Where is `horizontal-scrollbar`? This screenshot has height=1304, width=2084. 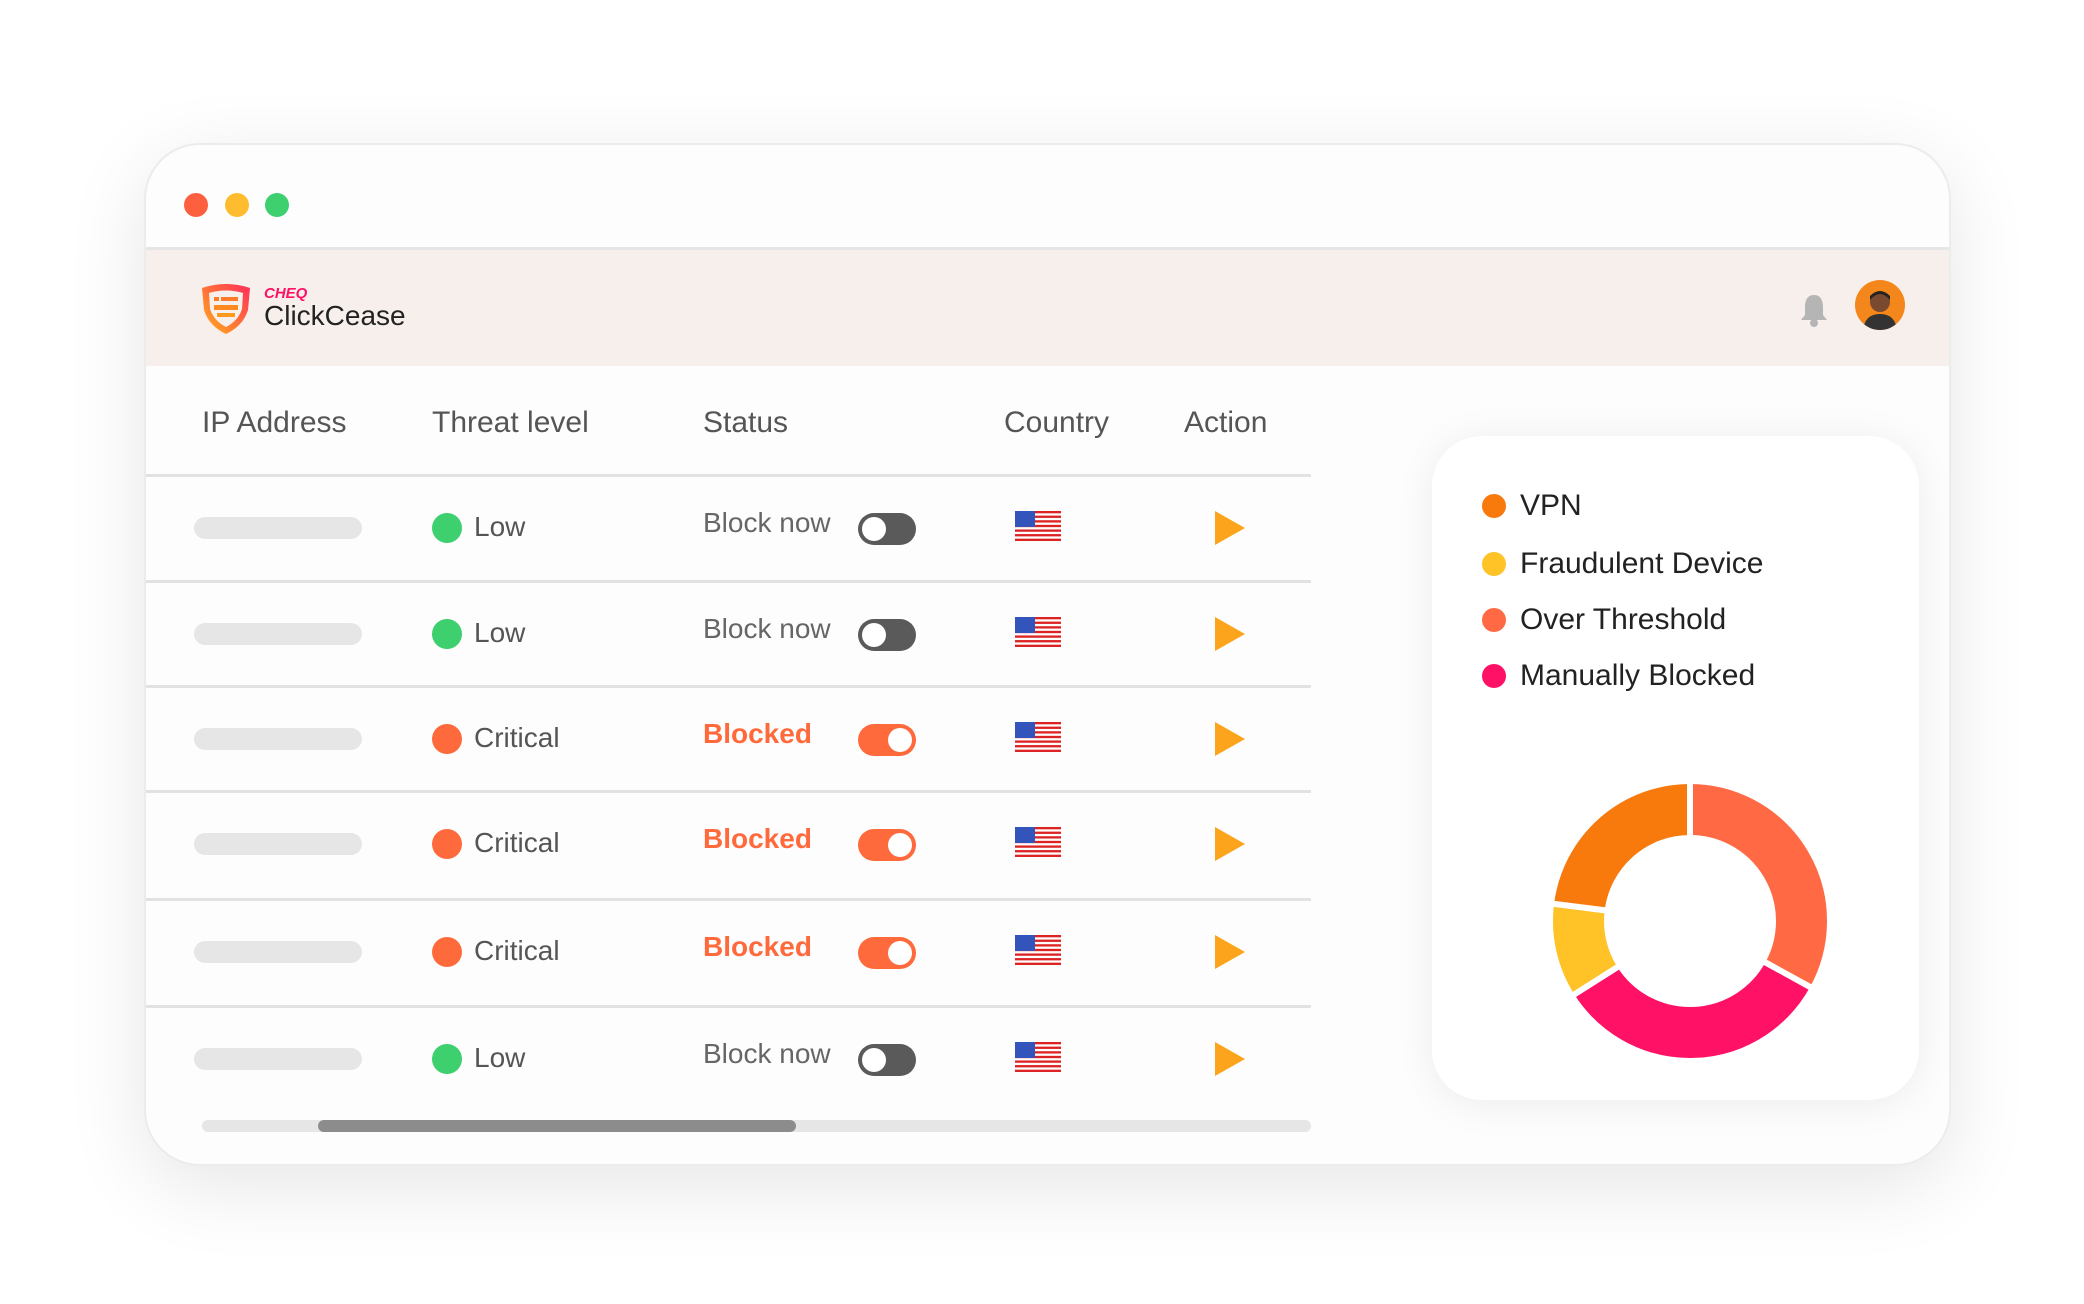 horizontal-scrollbar is located at coordinates (756, 1126).